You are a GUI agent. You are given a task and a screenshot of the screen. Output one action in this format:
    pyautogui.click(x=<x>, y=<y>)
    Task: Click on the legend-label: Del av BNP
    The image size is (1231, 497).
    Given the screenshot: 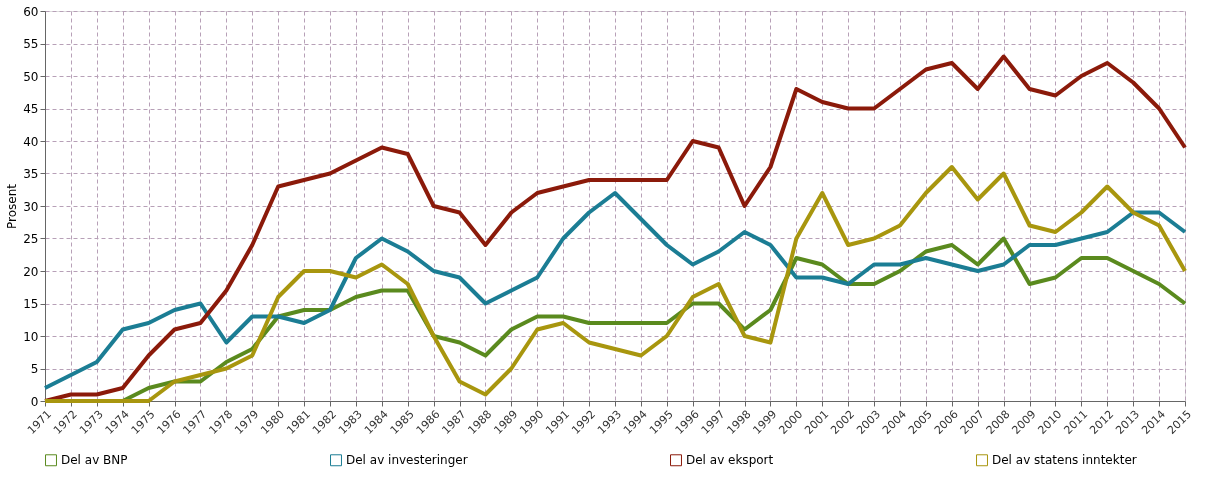 What is the action you would take?
    pyautogui.click(x=94, y=460)
    